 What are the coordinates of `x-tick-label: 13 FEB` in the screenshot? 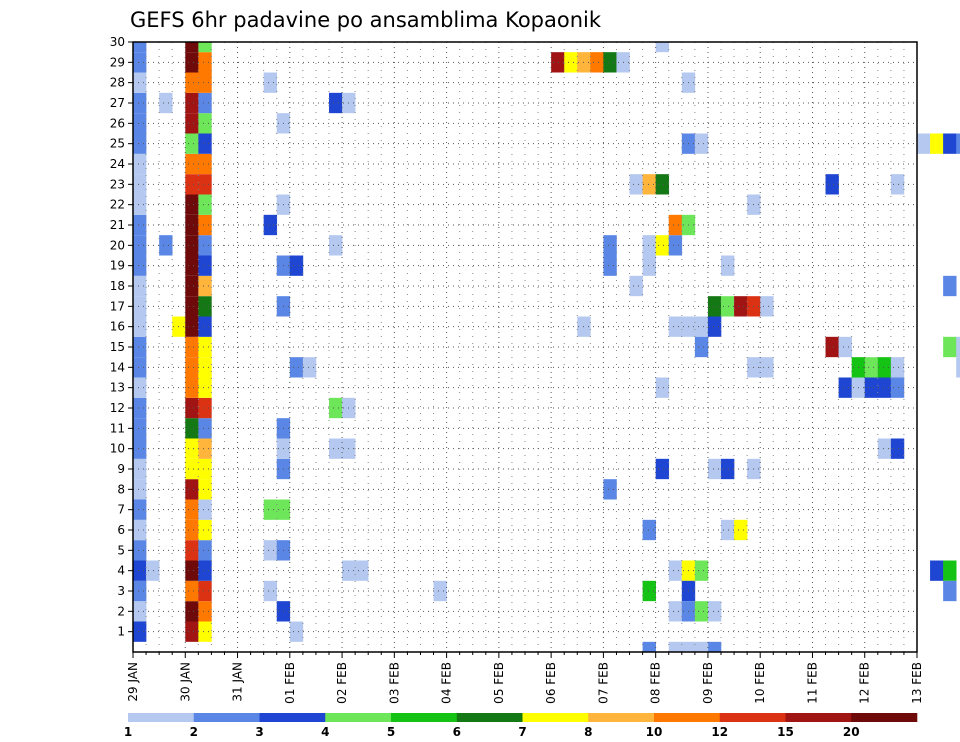 It's located at (917, 683).